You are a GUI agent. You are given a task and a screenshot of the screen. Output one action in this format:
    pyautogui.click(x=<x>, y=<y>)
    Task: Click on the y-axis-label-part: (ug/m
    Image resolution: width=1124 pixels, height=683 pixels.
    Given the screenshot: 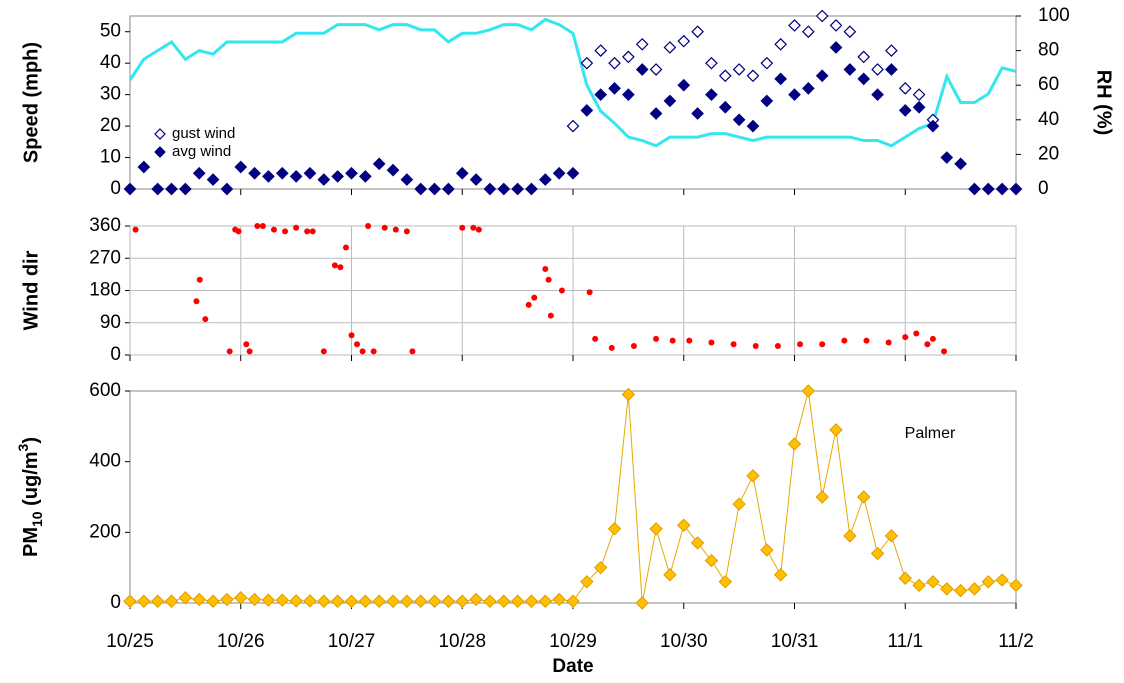 What is the action you would take?
    pyautogui.click(x=31, y=481)
    